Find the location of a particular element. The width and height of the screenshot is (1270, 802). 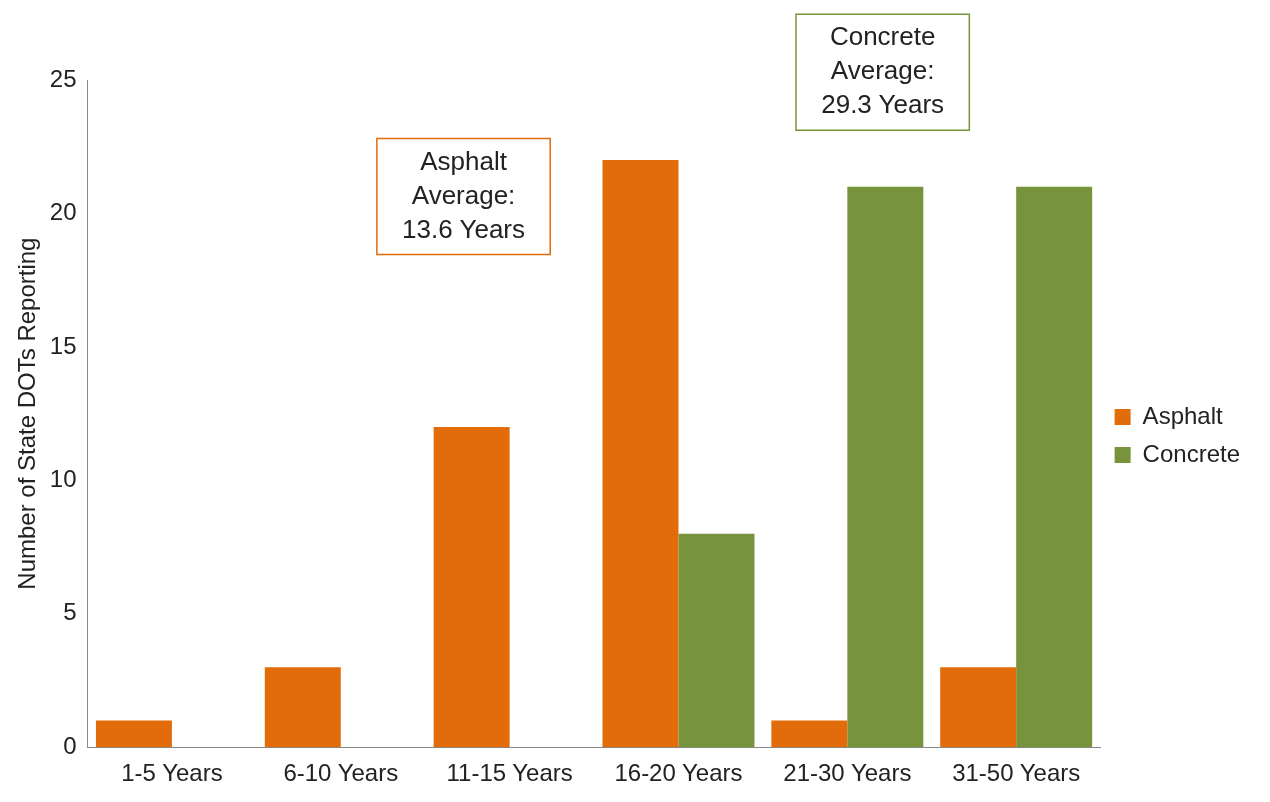

x-tick-label: 16-20 Years is located at coordinates (678, 773).